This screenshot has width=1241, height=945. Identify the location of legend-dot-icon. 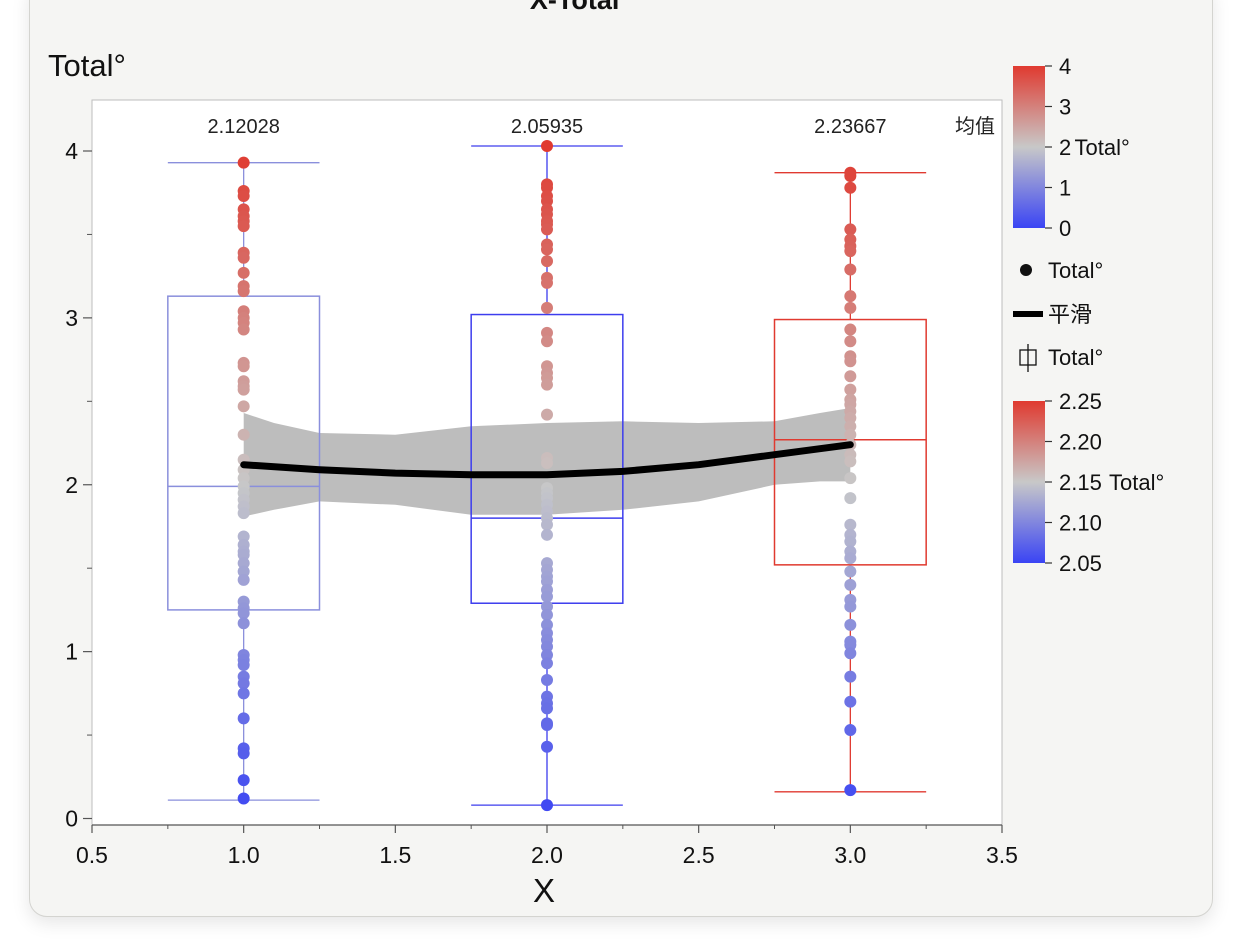
(1026, 270).